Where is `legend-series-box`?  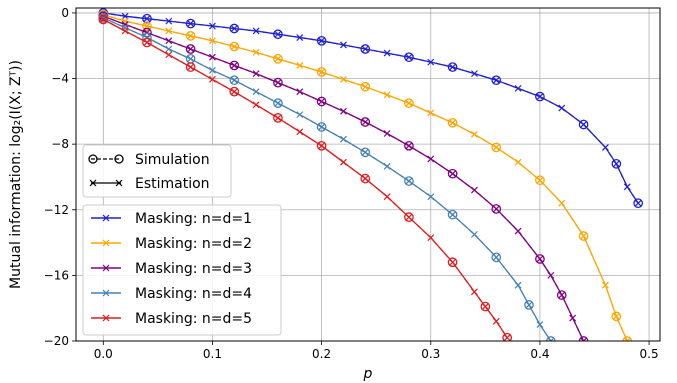
legend-series-box is located at coordinates (182, 270).